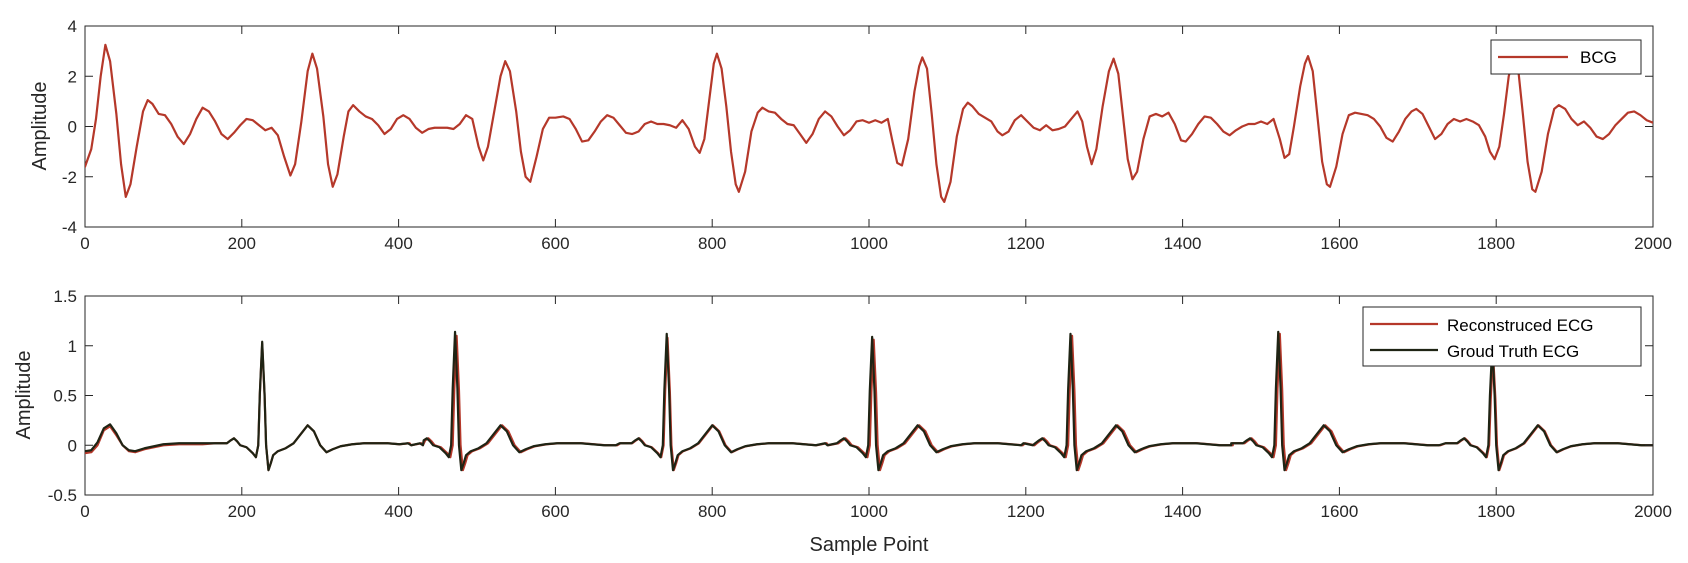 The image size is (1688, 563). Describe the element at coordinates (869, 511) in the screenshot. I see `ecg-x-tick-label: 1000` at that location.